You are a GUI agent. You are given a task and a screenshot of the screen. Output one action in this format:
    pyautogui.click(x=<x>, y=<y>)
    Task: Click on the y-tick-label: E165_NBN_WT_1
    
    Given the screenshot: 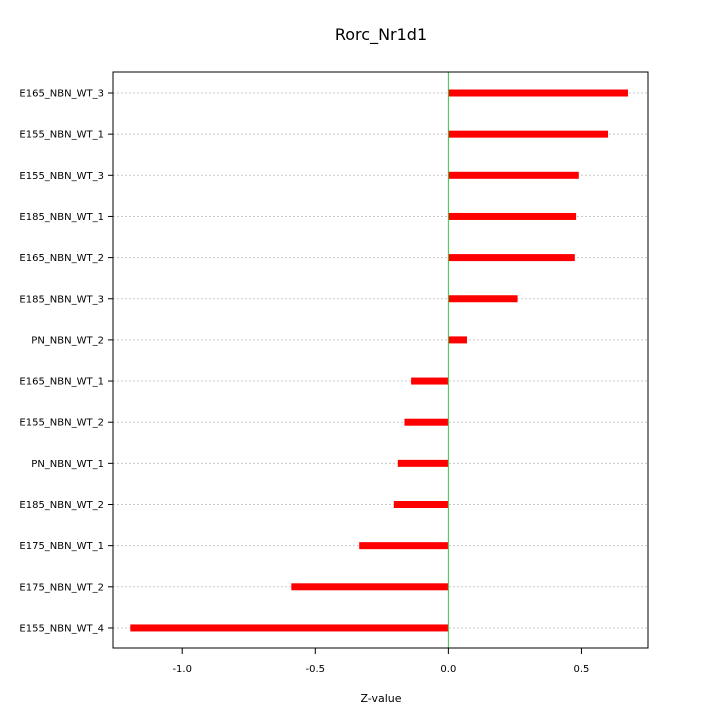 What is the action you would take?
    pyautogui.click(x=61, y=382)
    